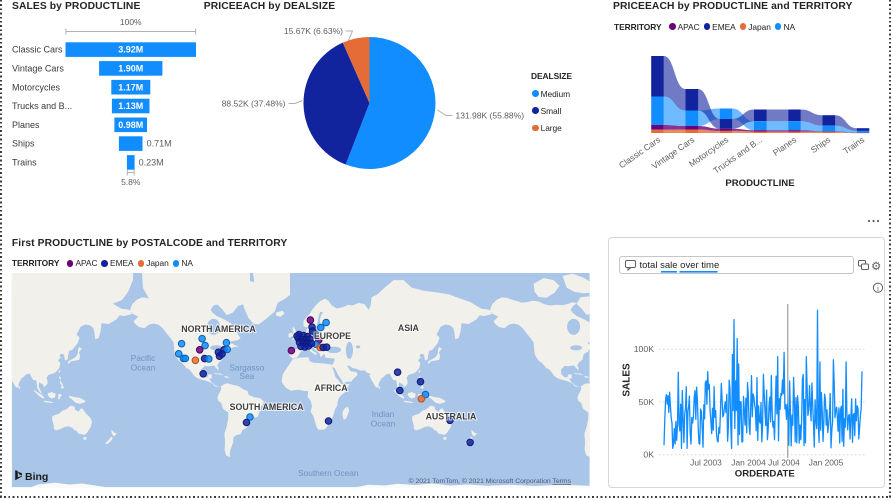 The width and height of the screenshot is (891, 500). What do you see at coordinates (37, 50) in the screenshot?
I see `svg-text: Classic Cars` at bounding box center [37, 50].